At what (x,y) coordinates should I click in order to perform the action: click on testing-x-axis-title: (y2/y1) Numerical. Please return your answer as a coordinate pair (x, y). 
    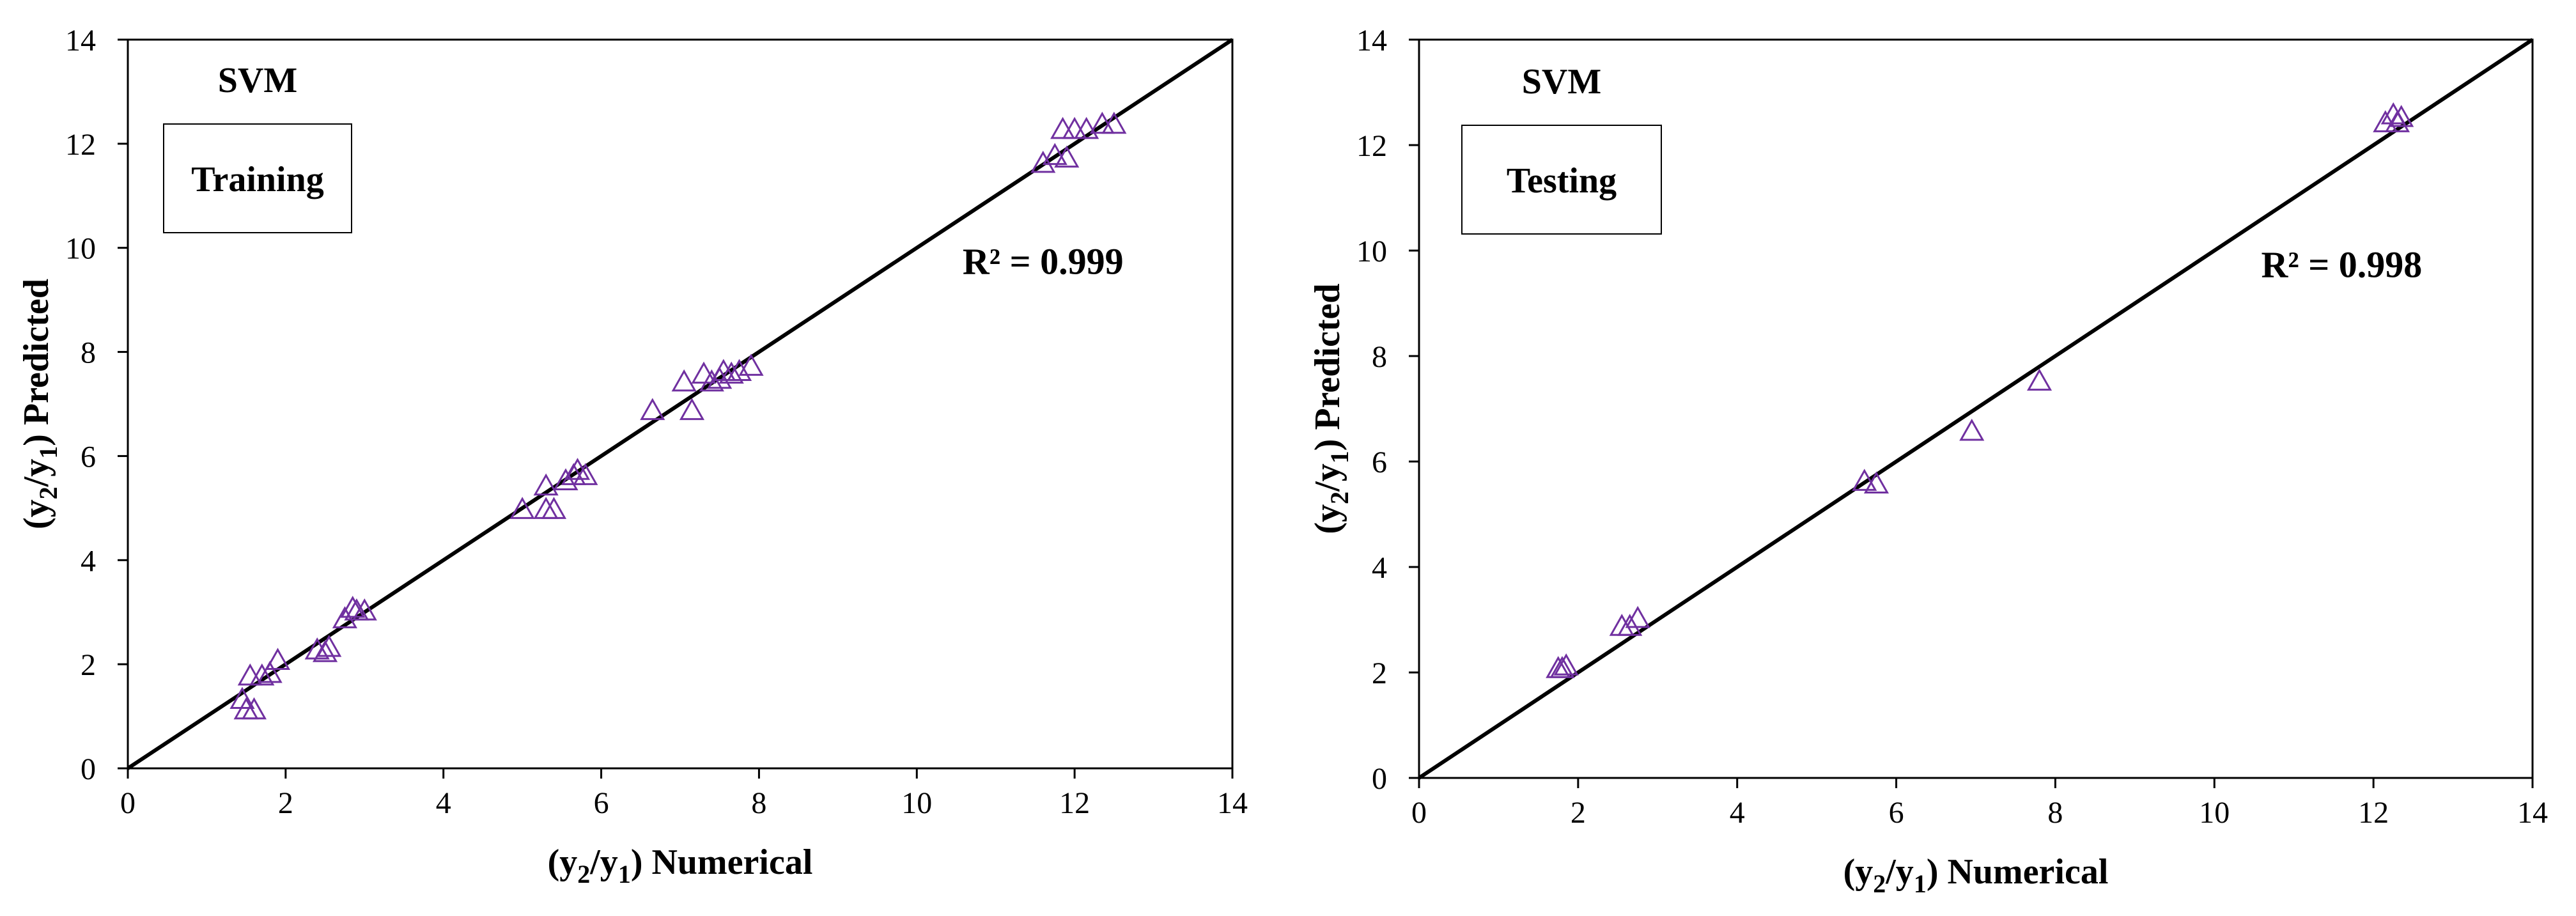
    Looking at the image, I should click on (1976, 875).